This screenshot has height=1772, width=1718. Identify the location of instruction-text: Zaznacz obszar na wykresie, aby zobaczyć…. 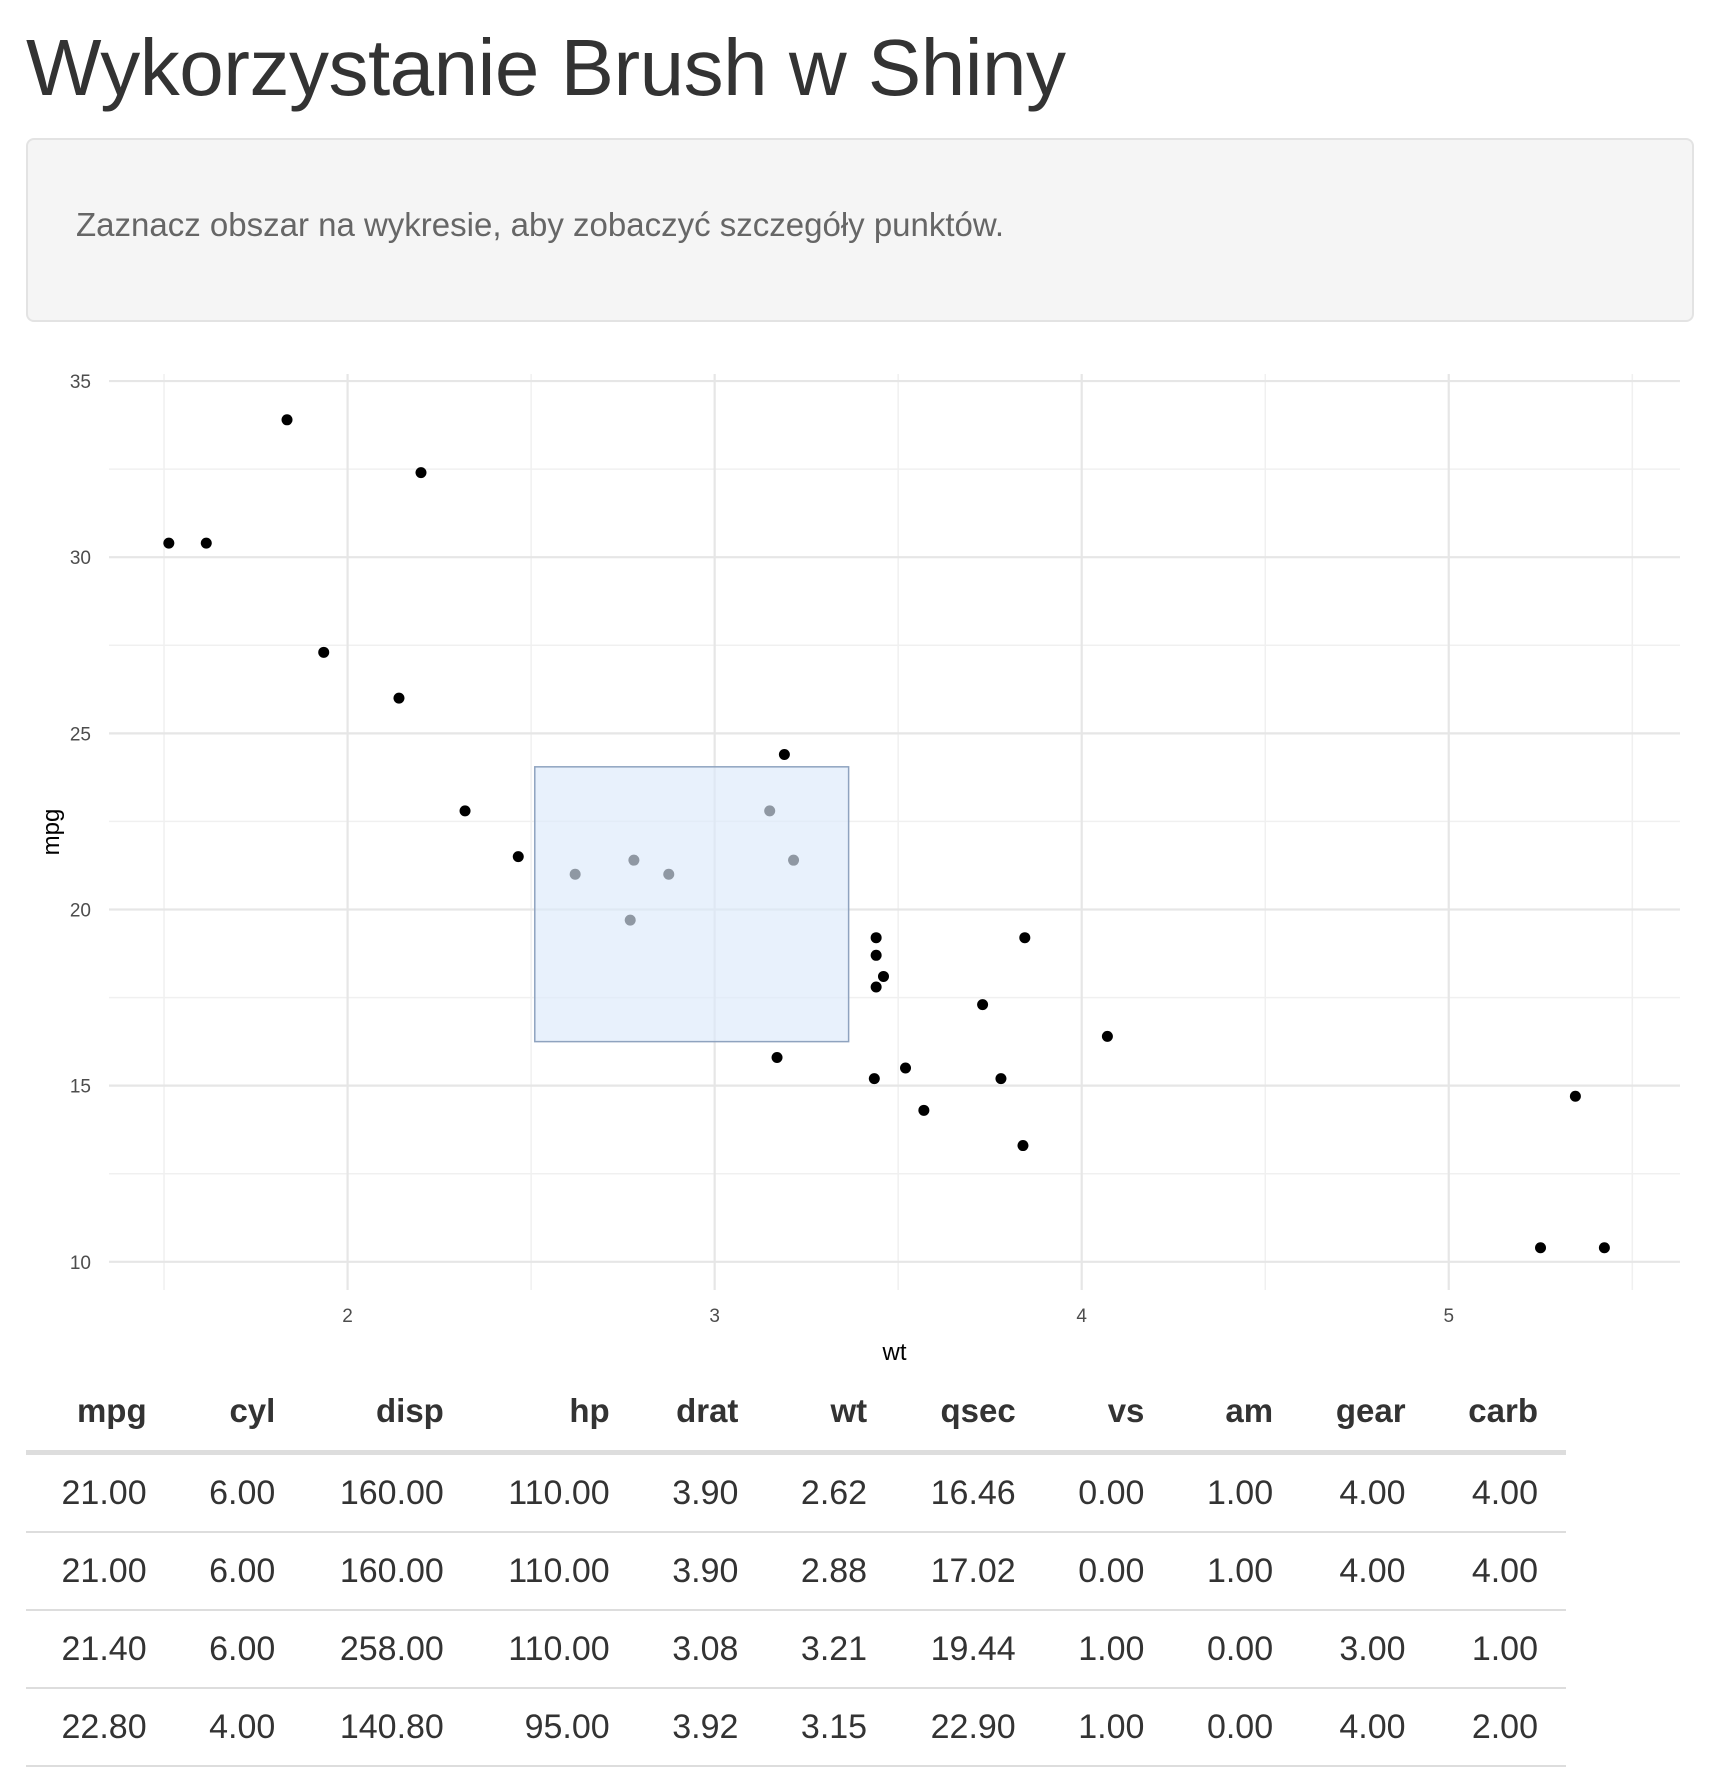
(540, 224).